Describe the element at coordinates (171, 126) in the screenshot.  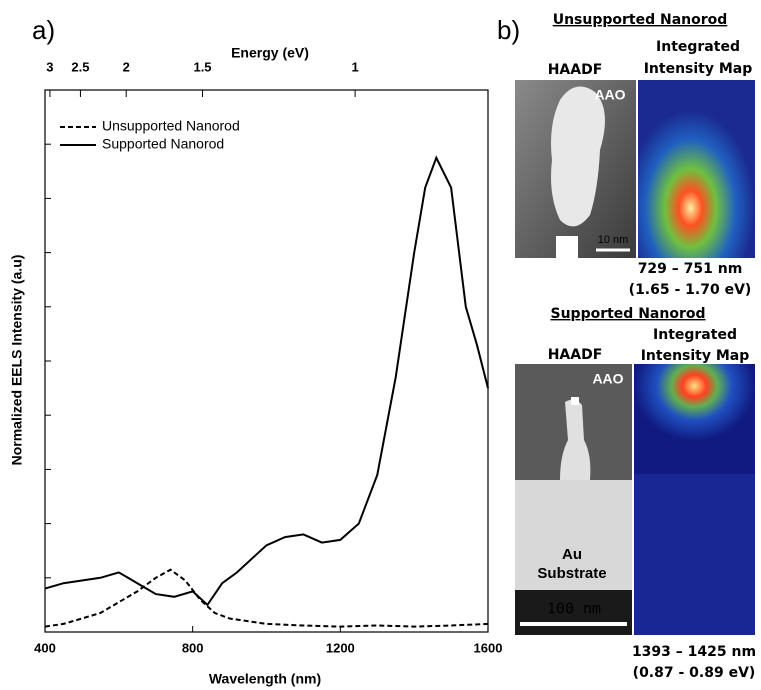
I see `legend-label: Unsupported Nanorod` at that location.